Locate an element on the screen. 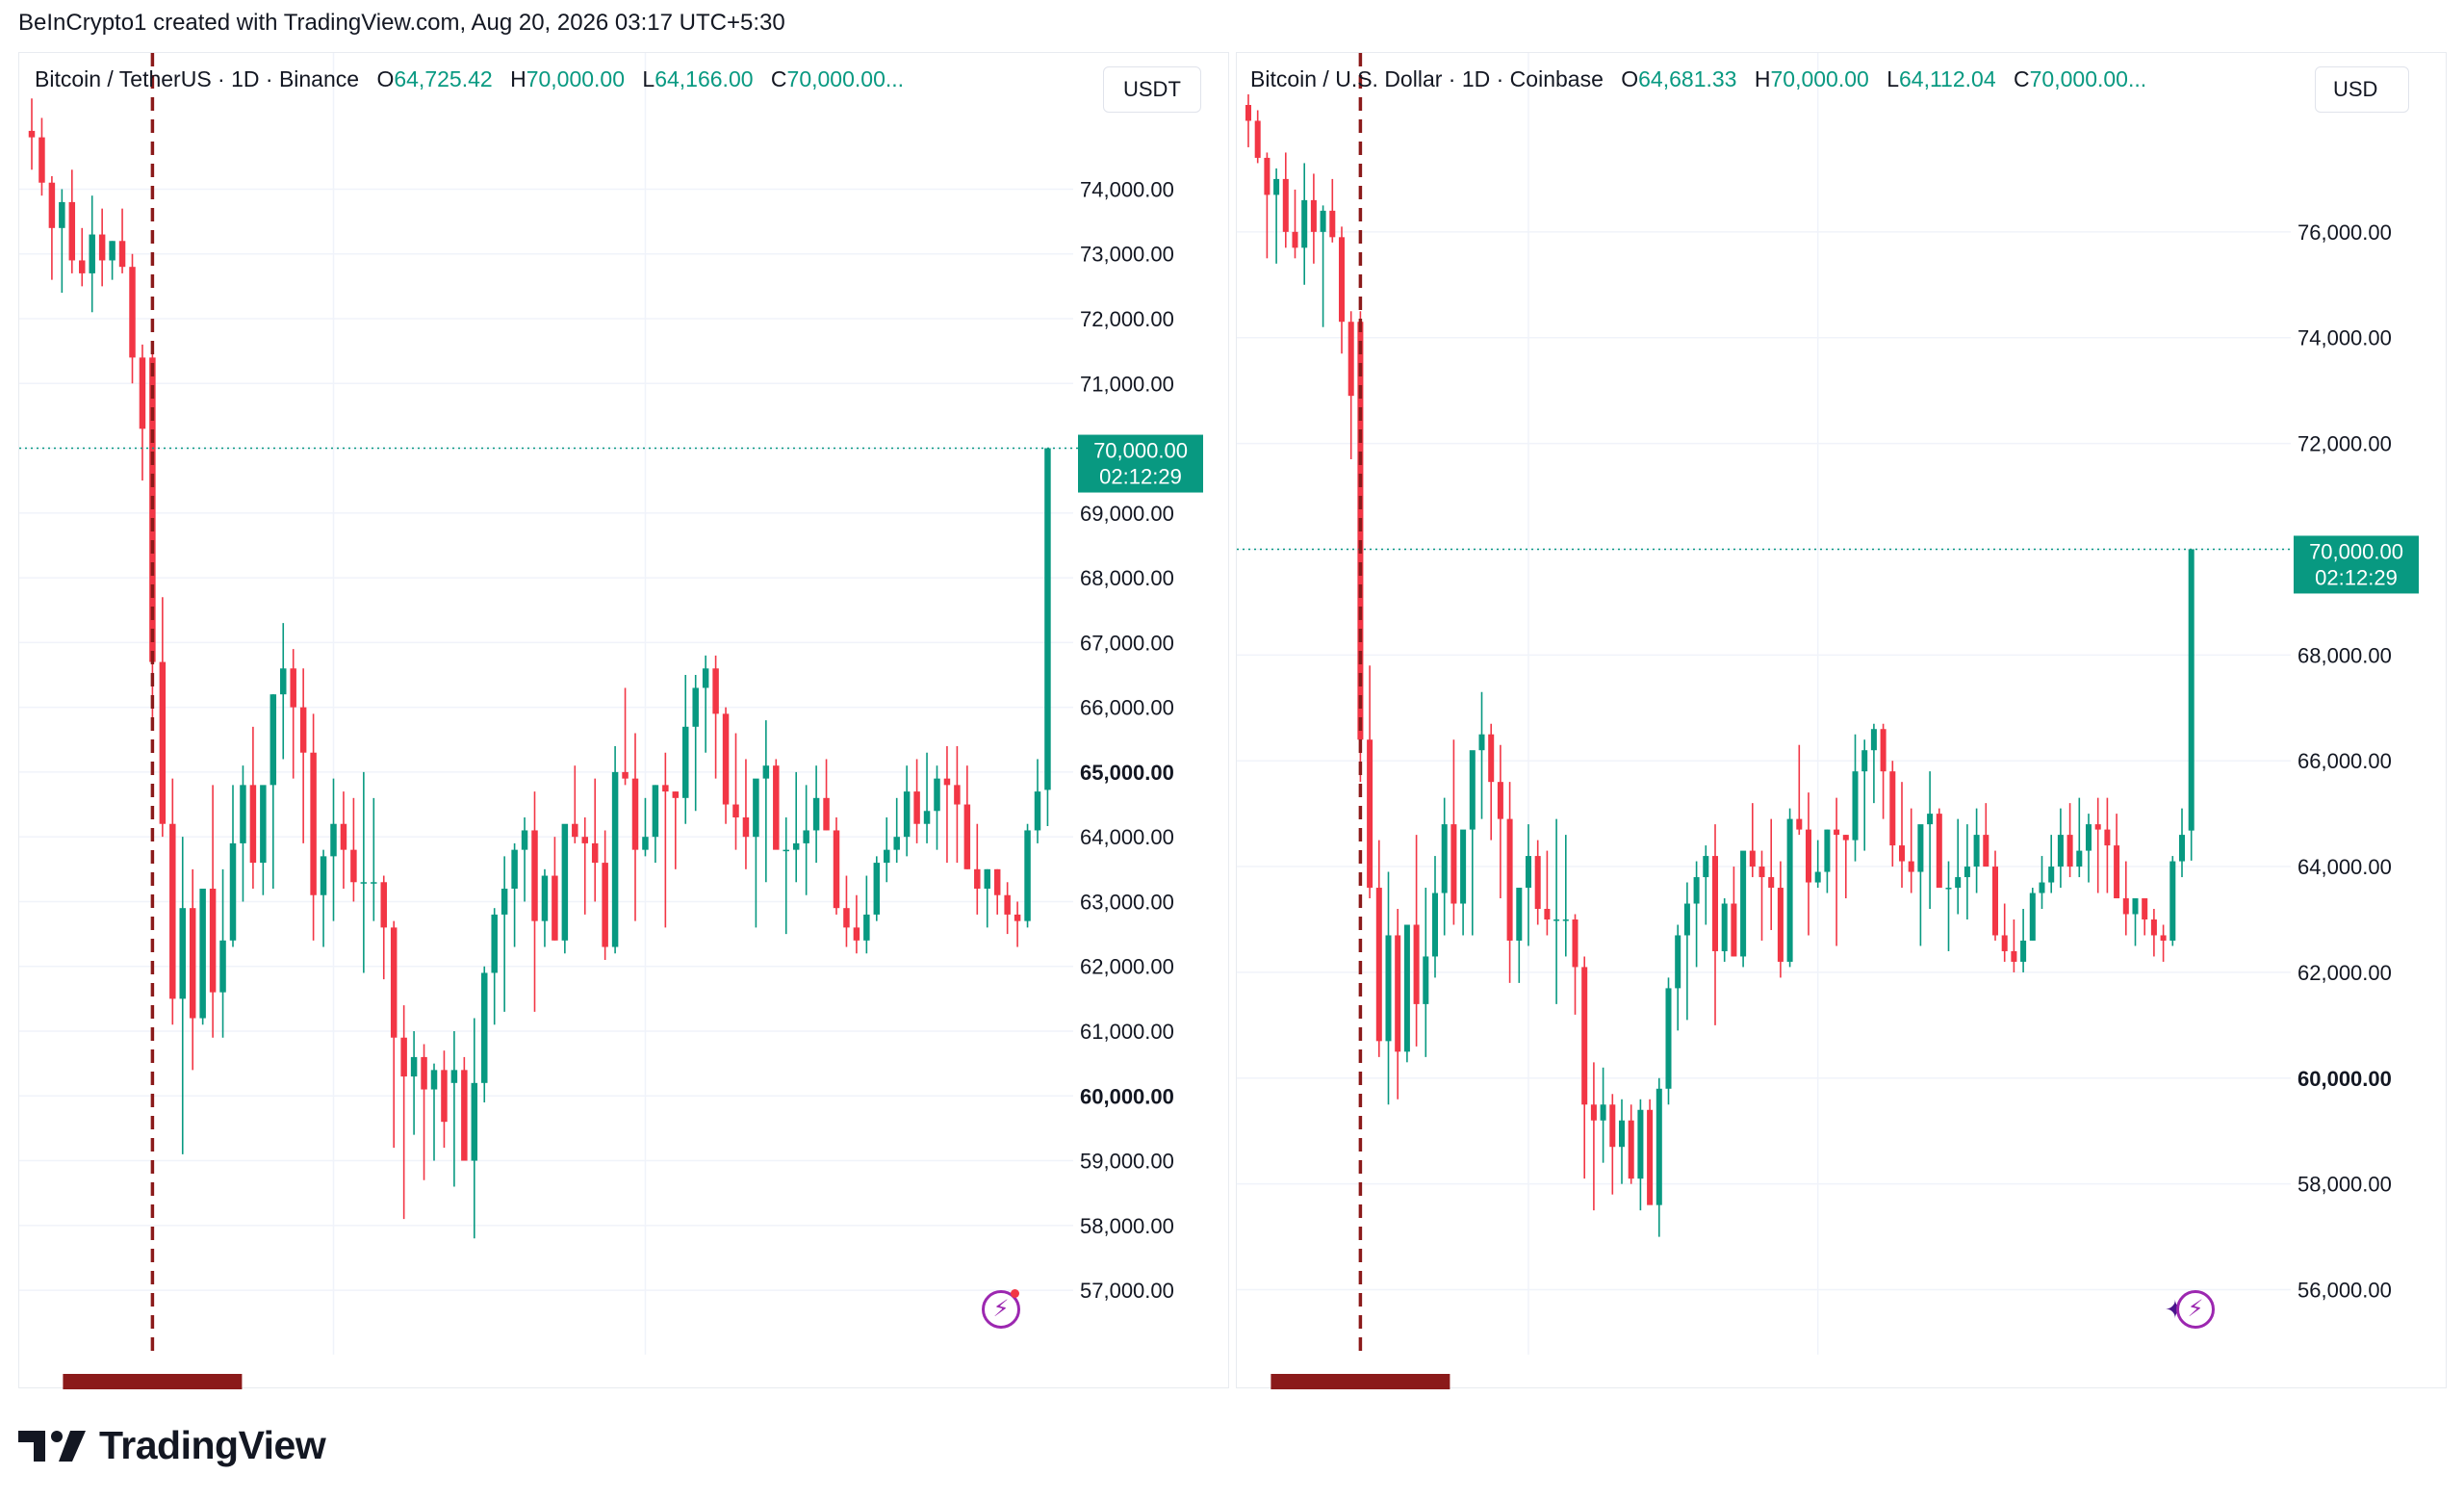 This screenshot has height=1501, width=2464. y-tick-label: 66,000.00 is located at coordinates (1127, 708).